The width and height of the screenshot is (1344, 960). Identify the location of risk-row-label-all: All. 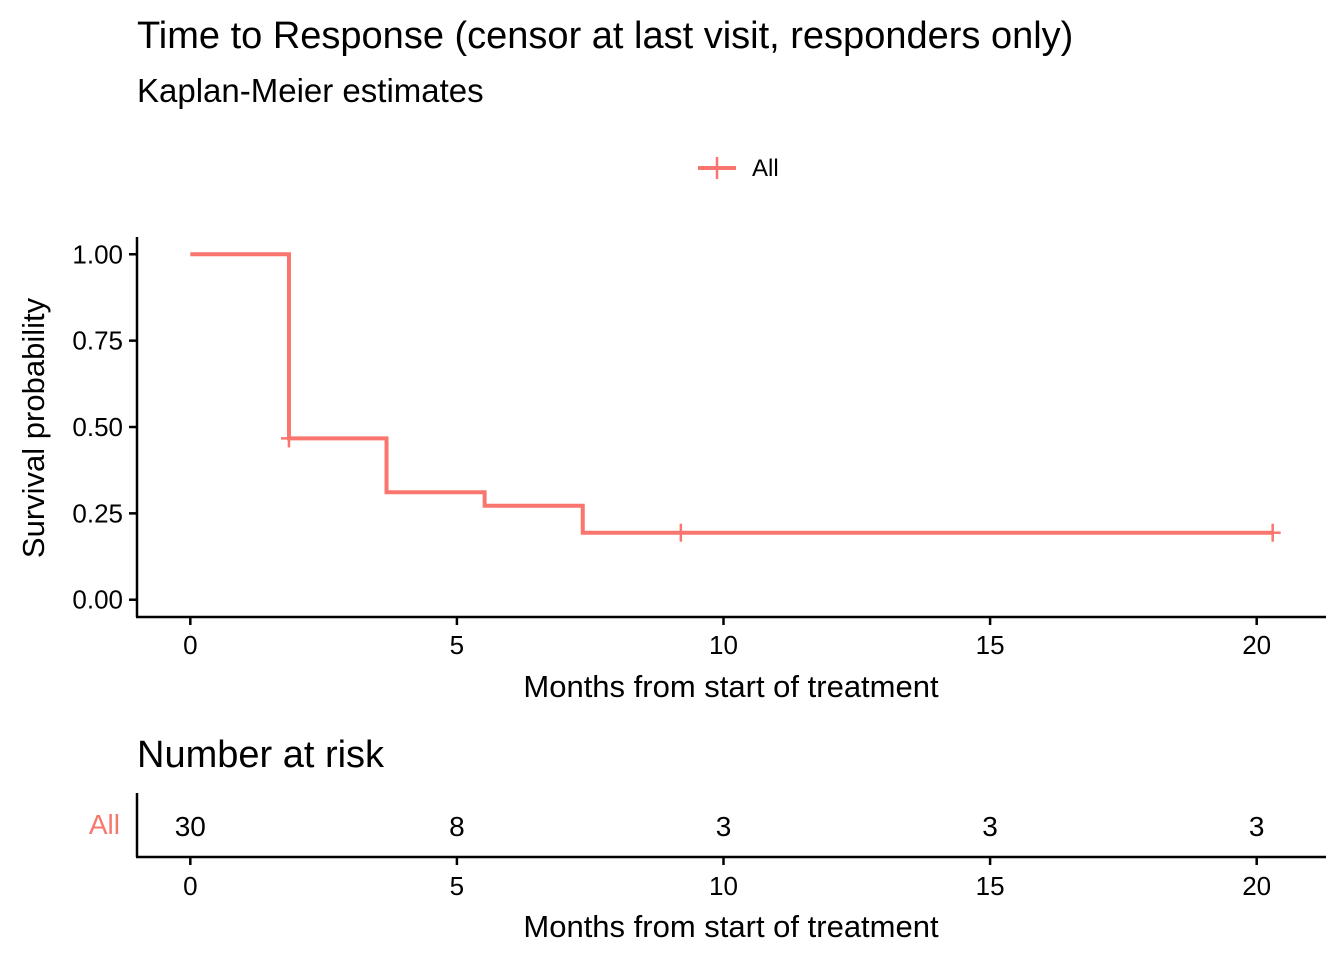
(104, 824).